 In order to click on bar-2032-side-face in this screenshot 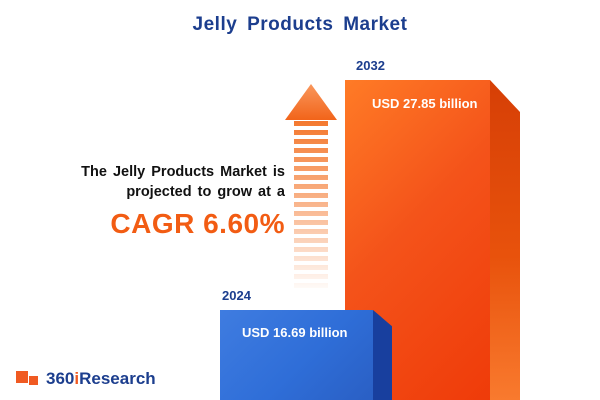, I will do `click(505, 240)`.